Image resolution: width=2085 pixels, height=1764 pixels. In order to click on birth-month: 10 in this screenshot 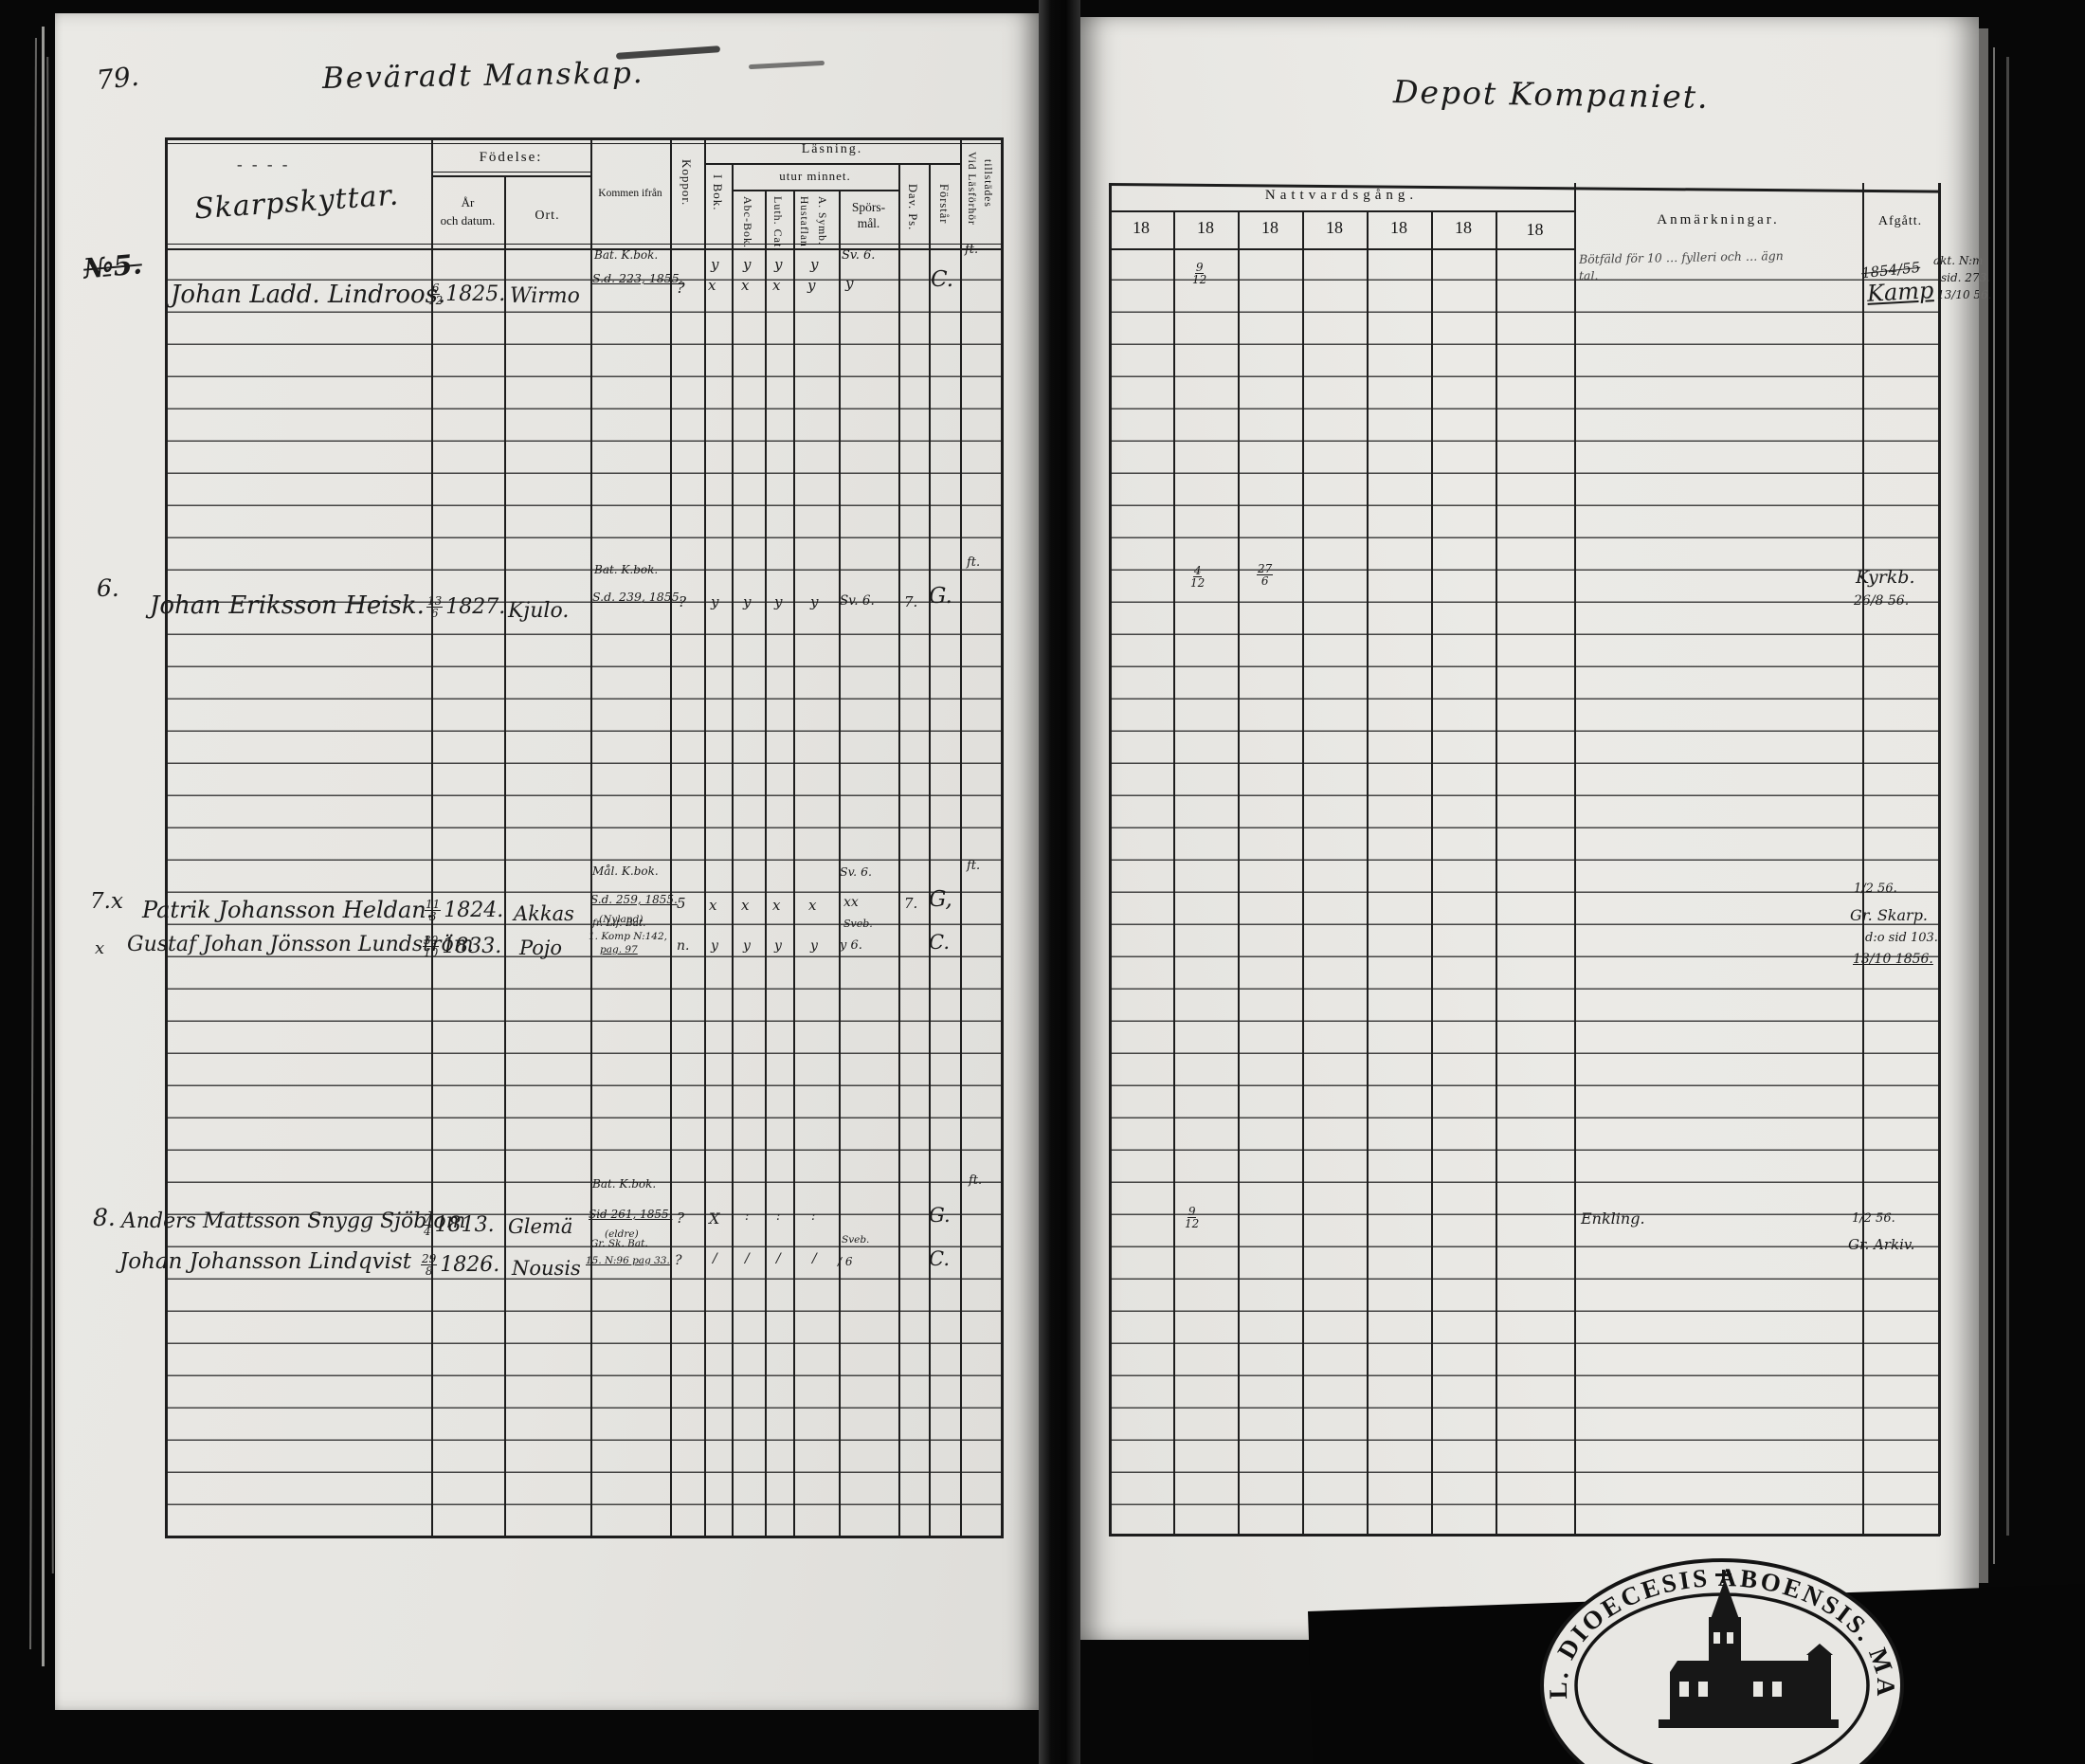, I will do `click(432, 952)`.